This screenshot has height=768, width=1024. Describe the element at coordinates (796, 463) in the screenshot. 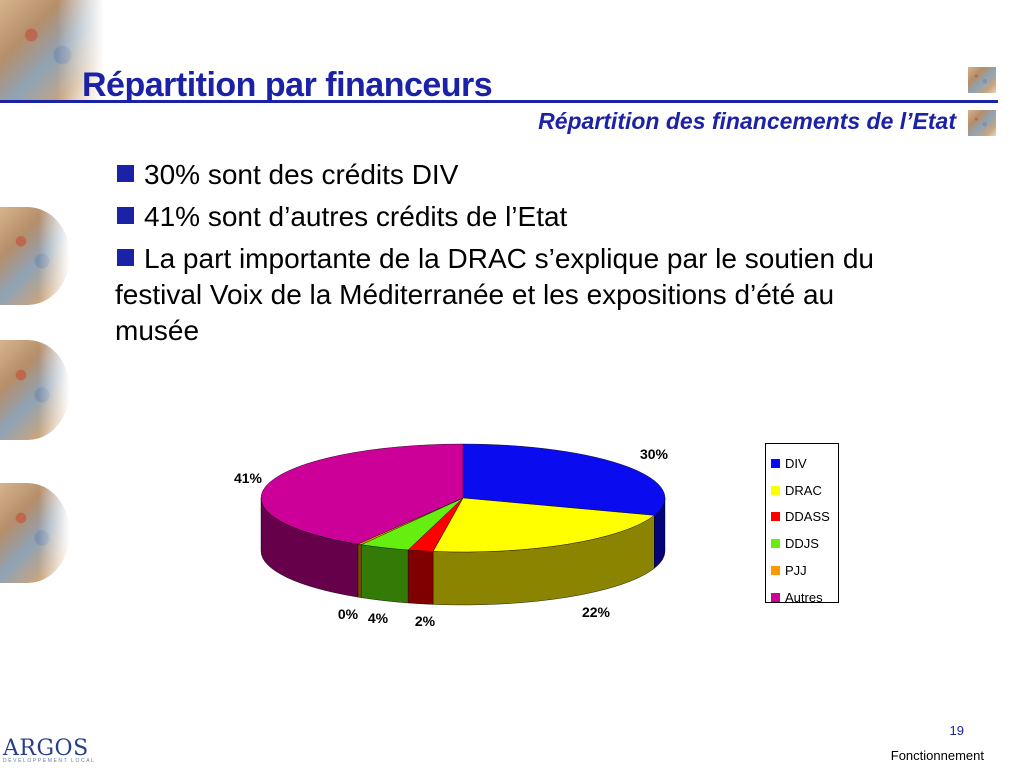

I see `legend-label: DIV` at that location.